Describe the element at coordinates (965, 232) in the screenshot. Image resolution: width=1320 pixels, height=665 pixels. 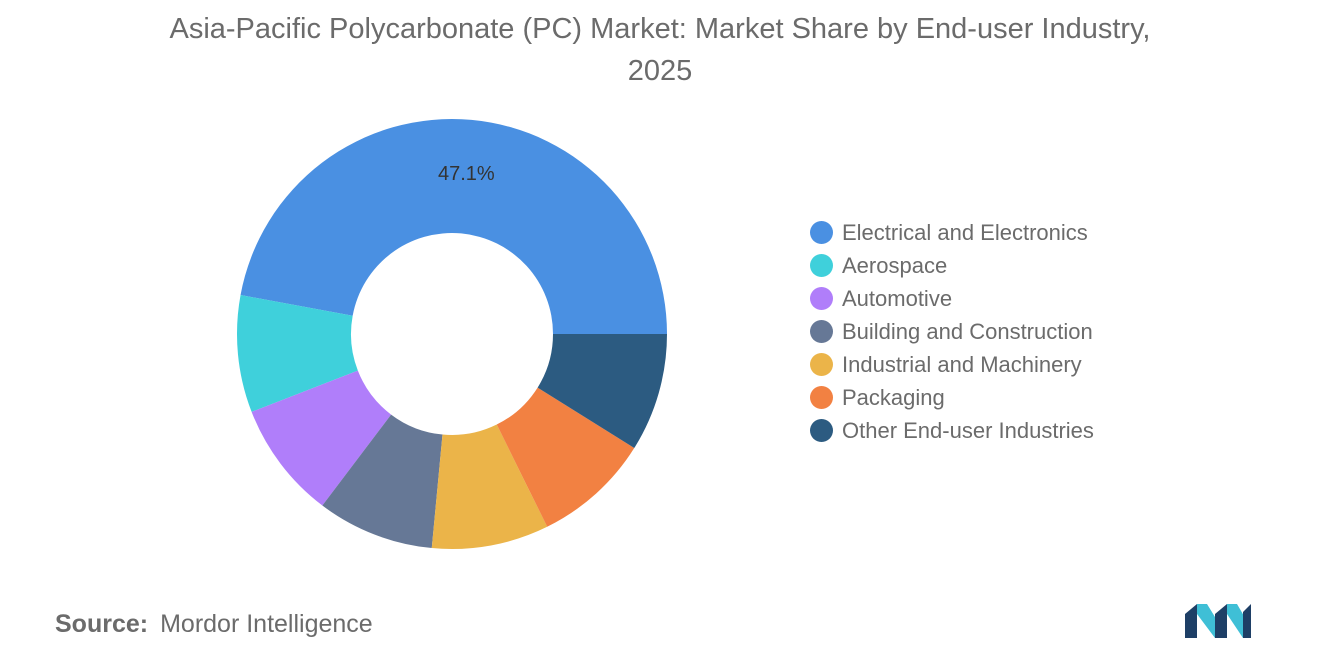
I see `legend-label: Electrical and Electronics` at that location.